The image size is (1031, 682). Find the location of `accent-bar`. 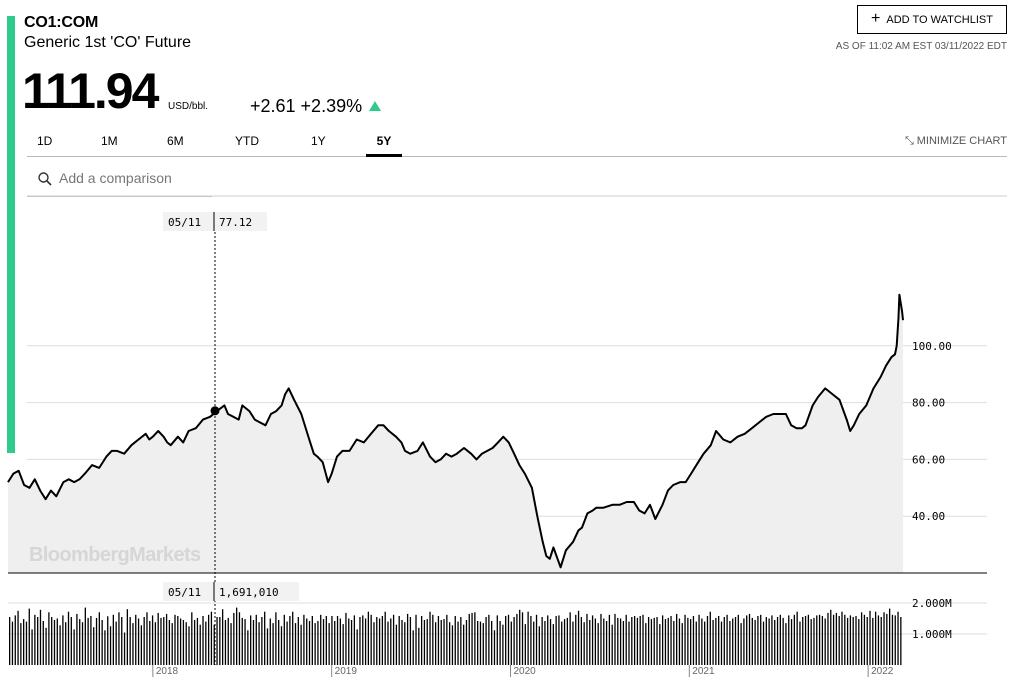

accent-bar is located at coordinates (11, 234).